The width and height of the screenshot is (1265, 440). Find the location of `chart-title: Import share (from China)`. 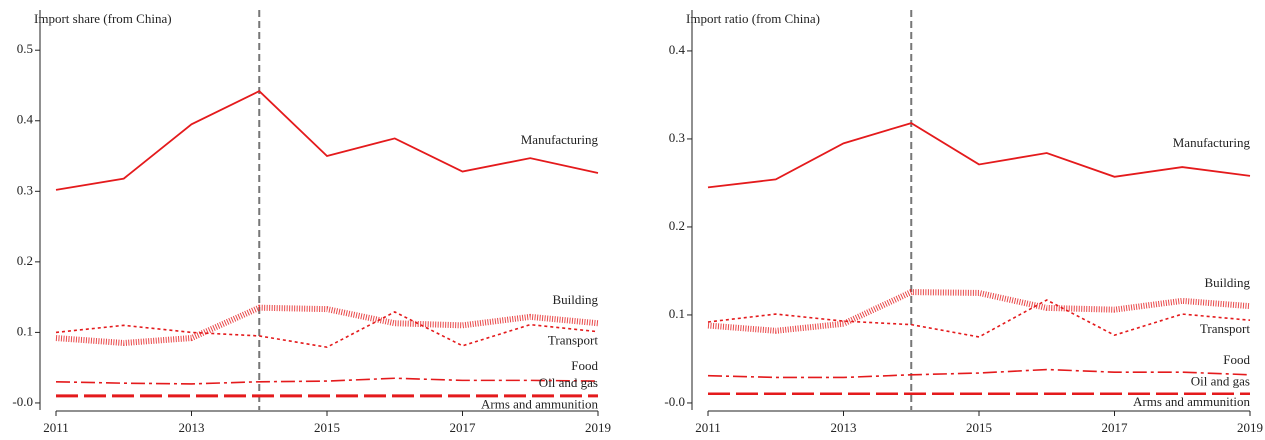

chart-title: Import share (from China) is located at coordinates (103, 18).